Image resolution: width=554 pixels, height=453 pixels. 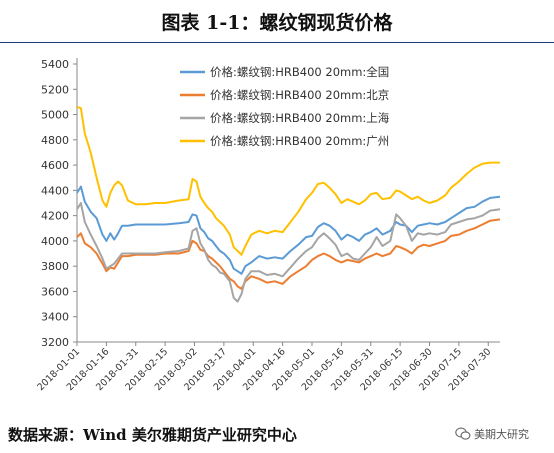 What do you see at coordinates (501, 434) in the screenshot?
I see `watermark-label: 美期大研究` at bounding box center [501, 434].